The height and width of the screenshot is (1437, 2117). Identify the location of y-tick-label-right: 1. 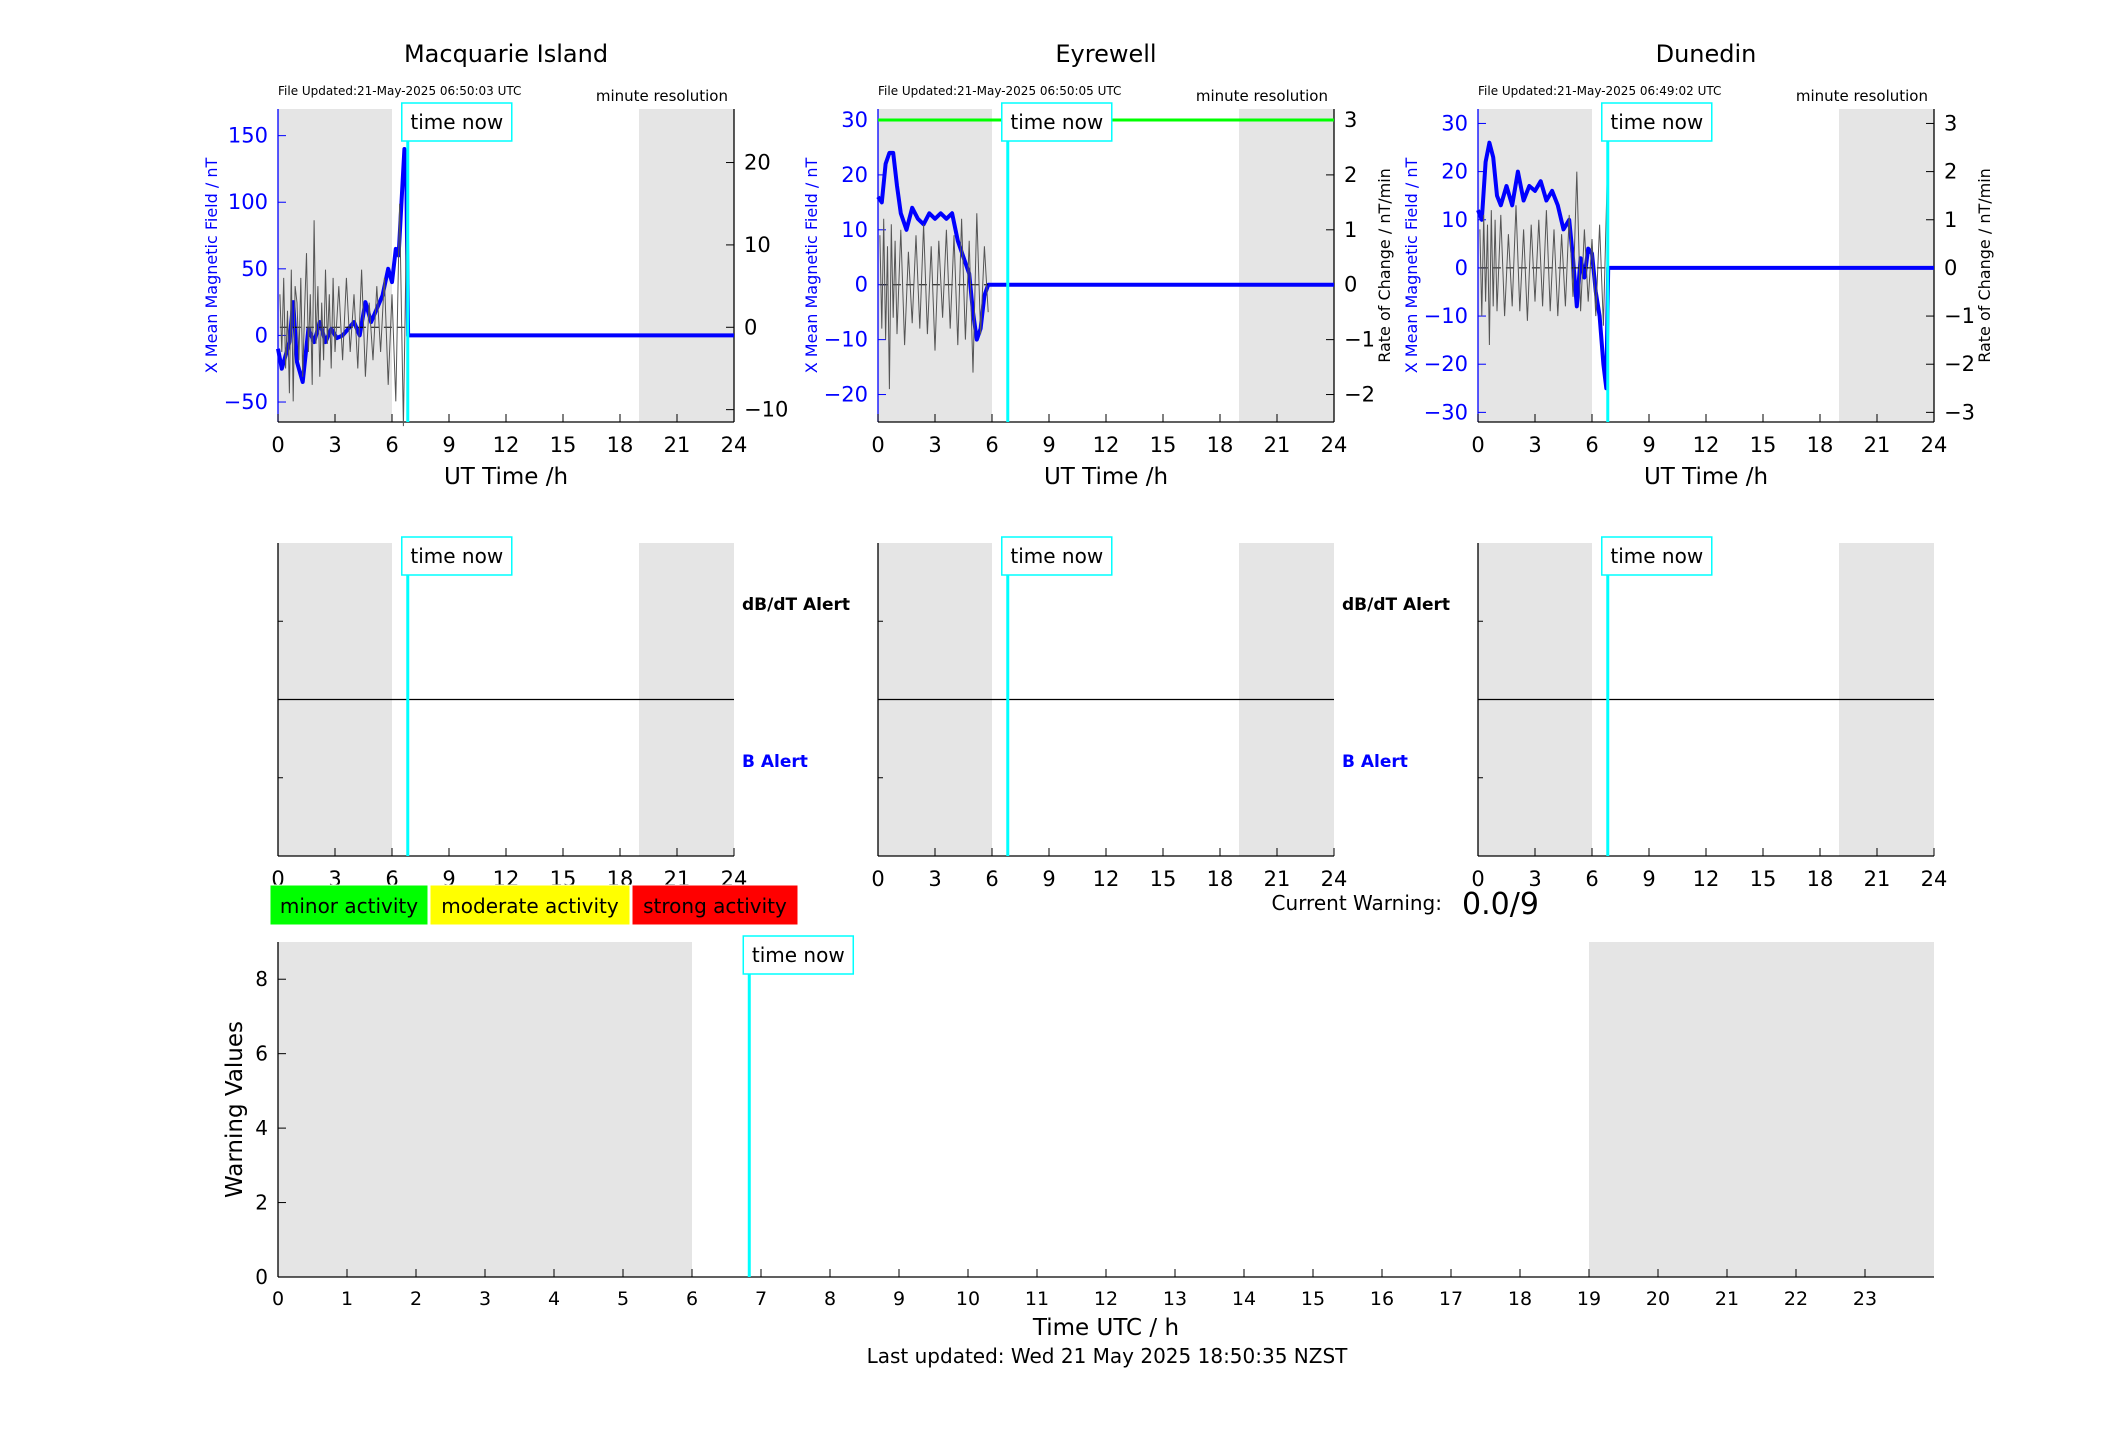
(1950, 220).